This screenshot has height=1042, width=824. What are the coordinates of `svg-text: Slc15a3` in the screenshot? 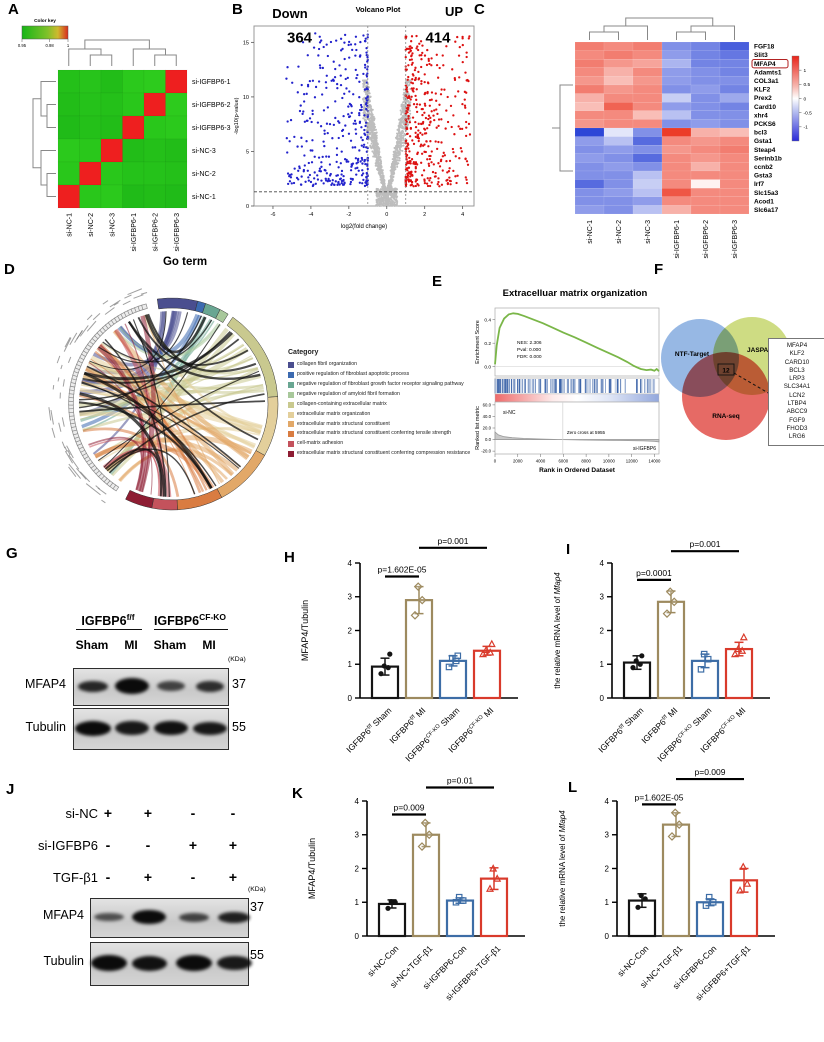 It's located at (766, 193).